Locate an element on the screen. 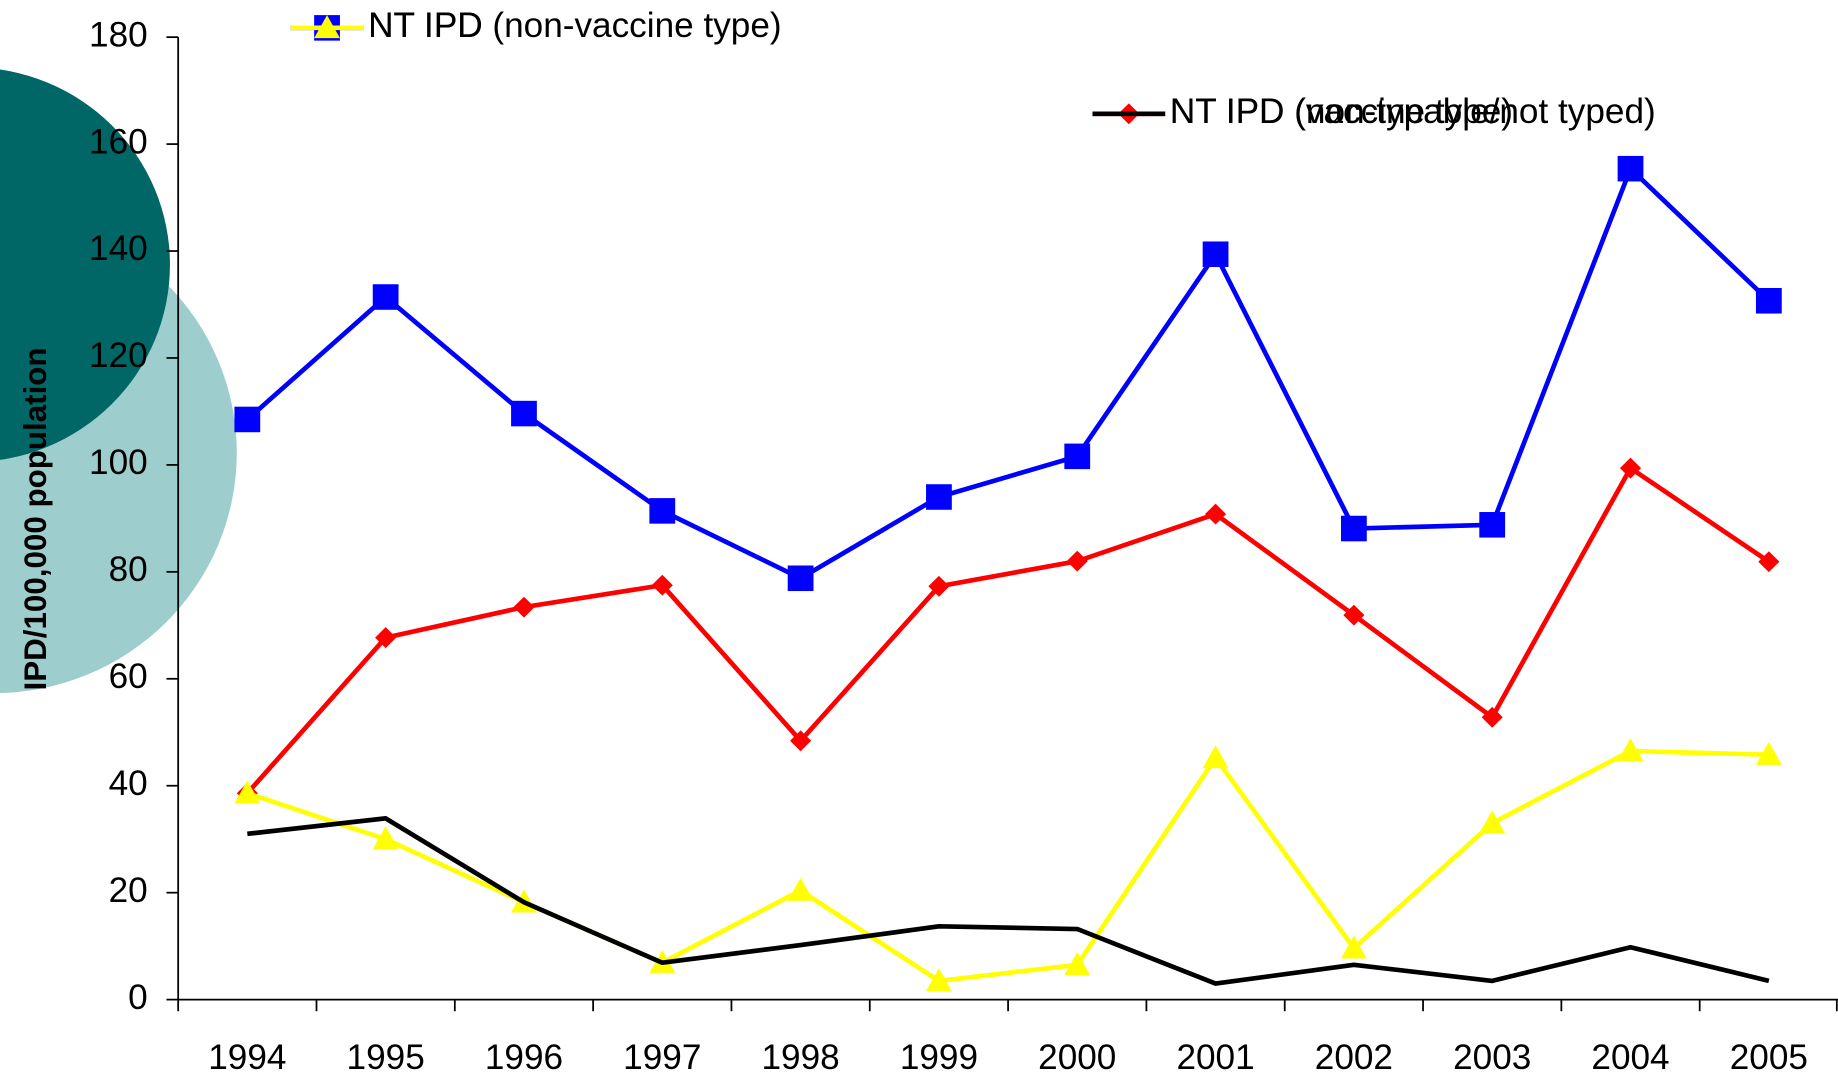  legend-label: NT IPD (non-vaccine type) is located at coordinates (575, 25).